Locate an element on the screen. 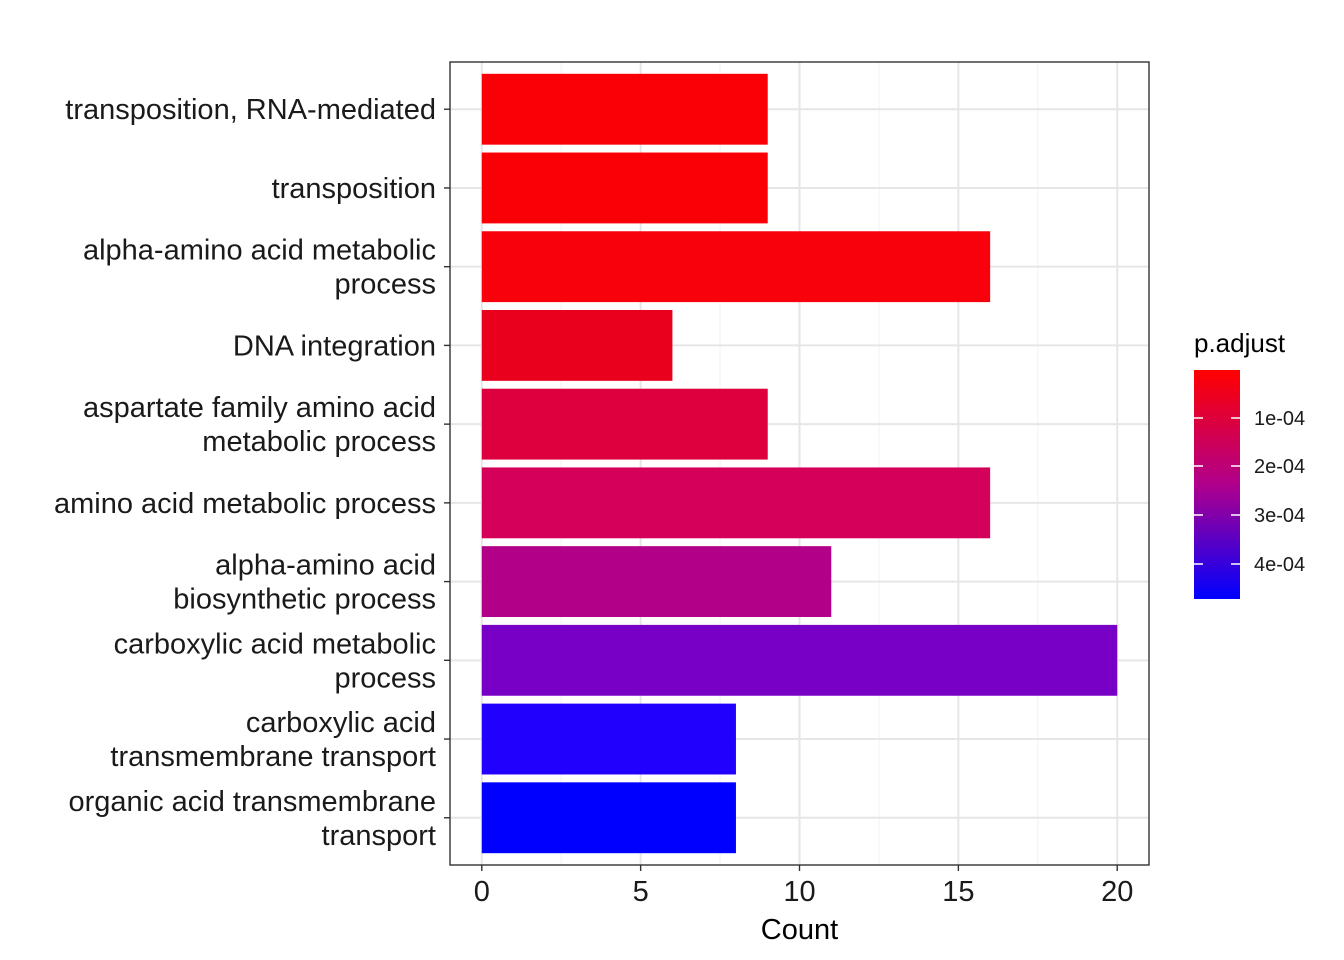 The image size is (1344, 960). x-tick-label: 15 is located at coordinates (958, 892).